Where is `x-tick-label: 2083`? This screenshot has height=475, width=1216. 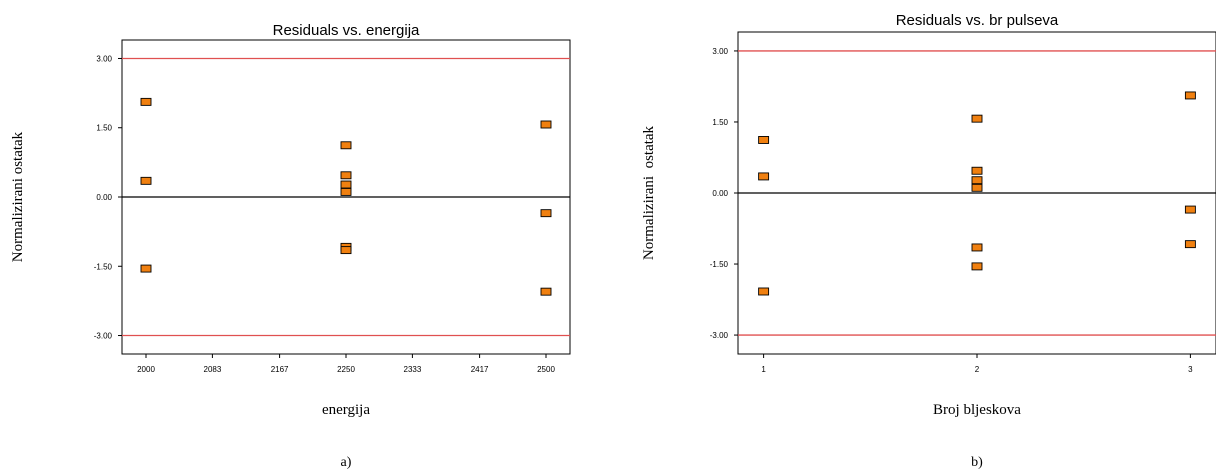 x-tick-label: 2083 is located at coordinates (213, 369).